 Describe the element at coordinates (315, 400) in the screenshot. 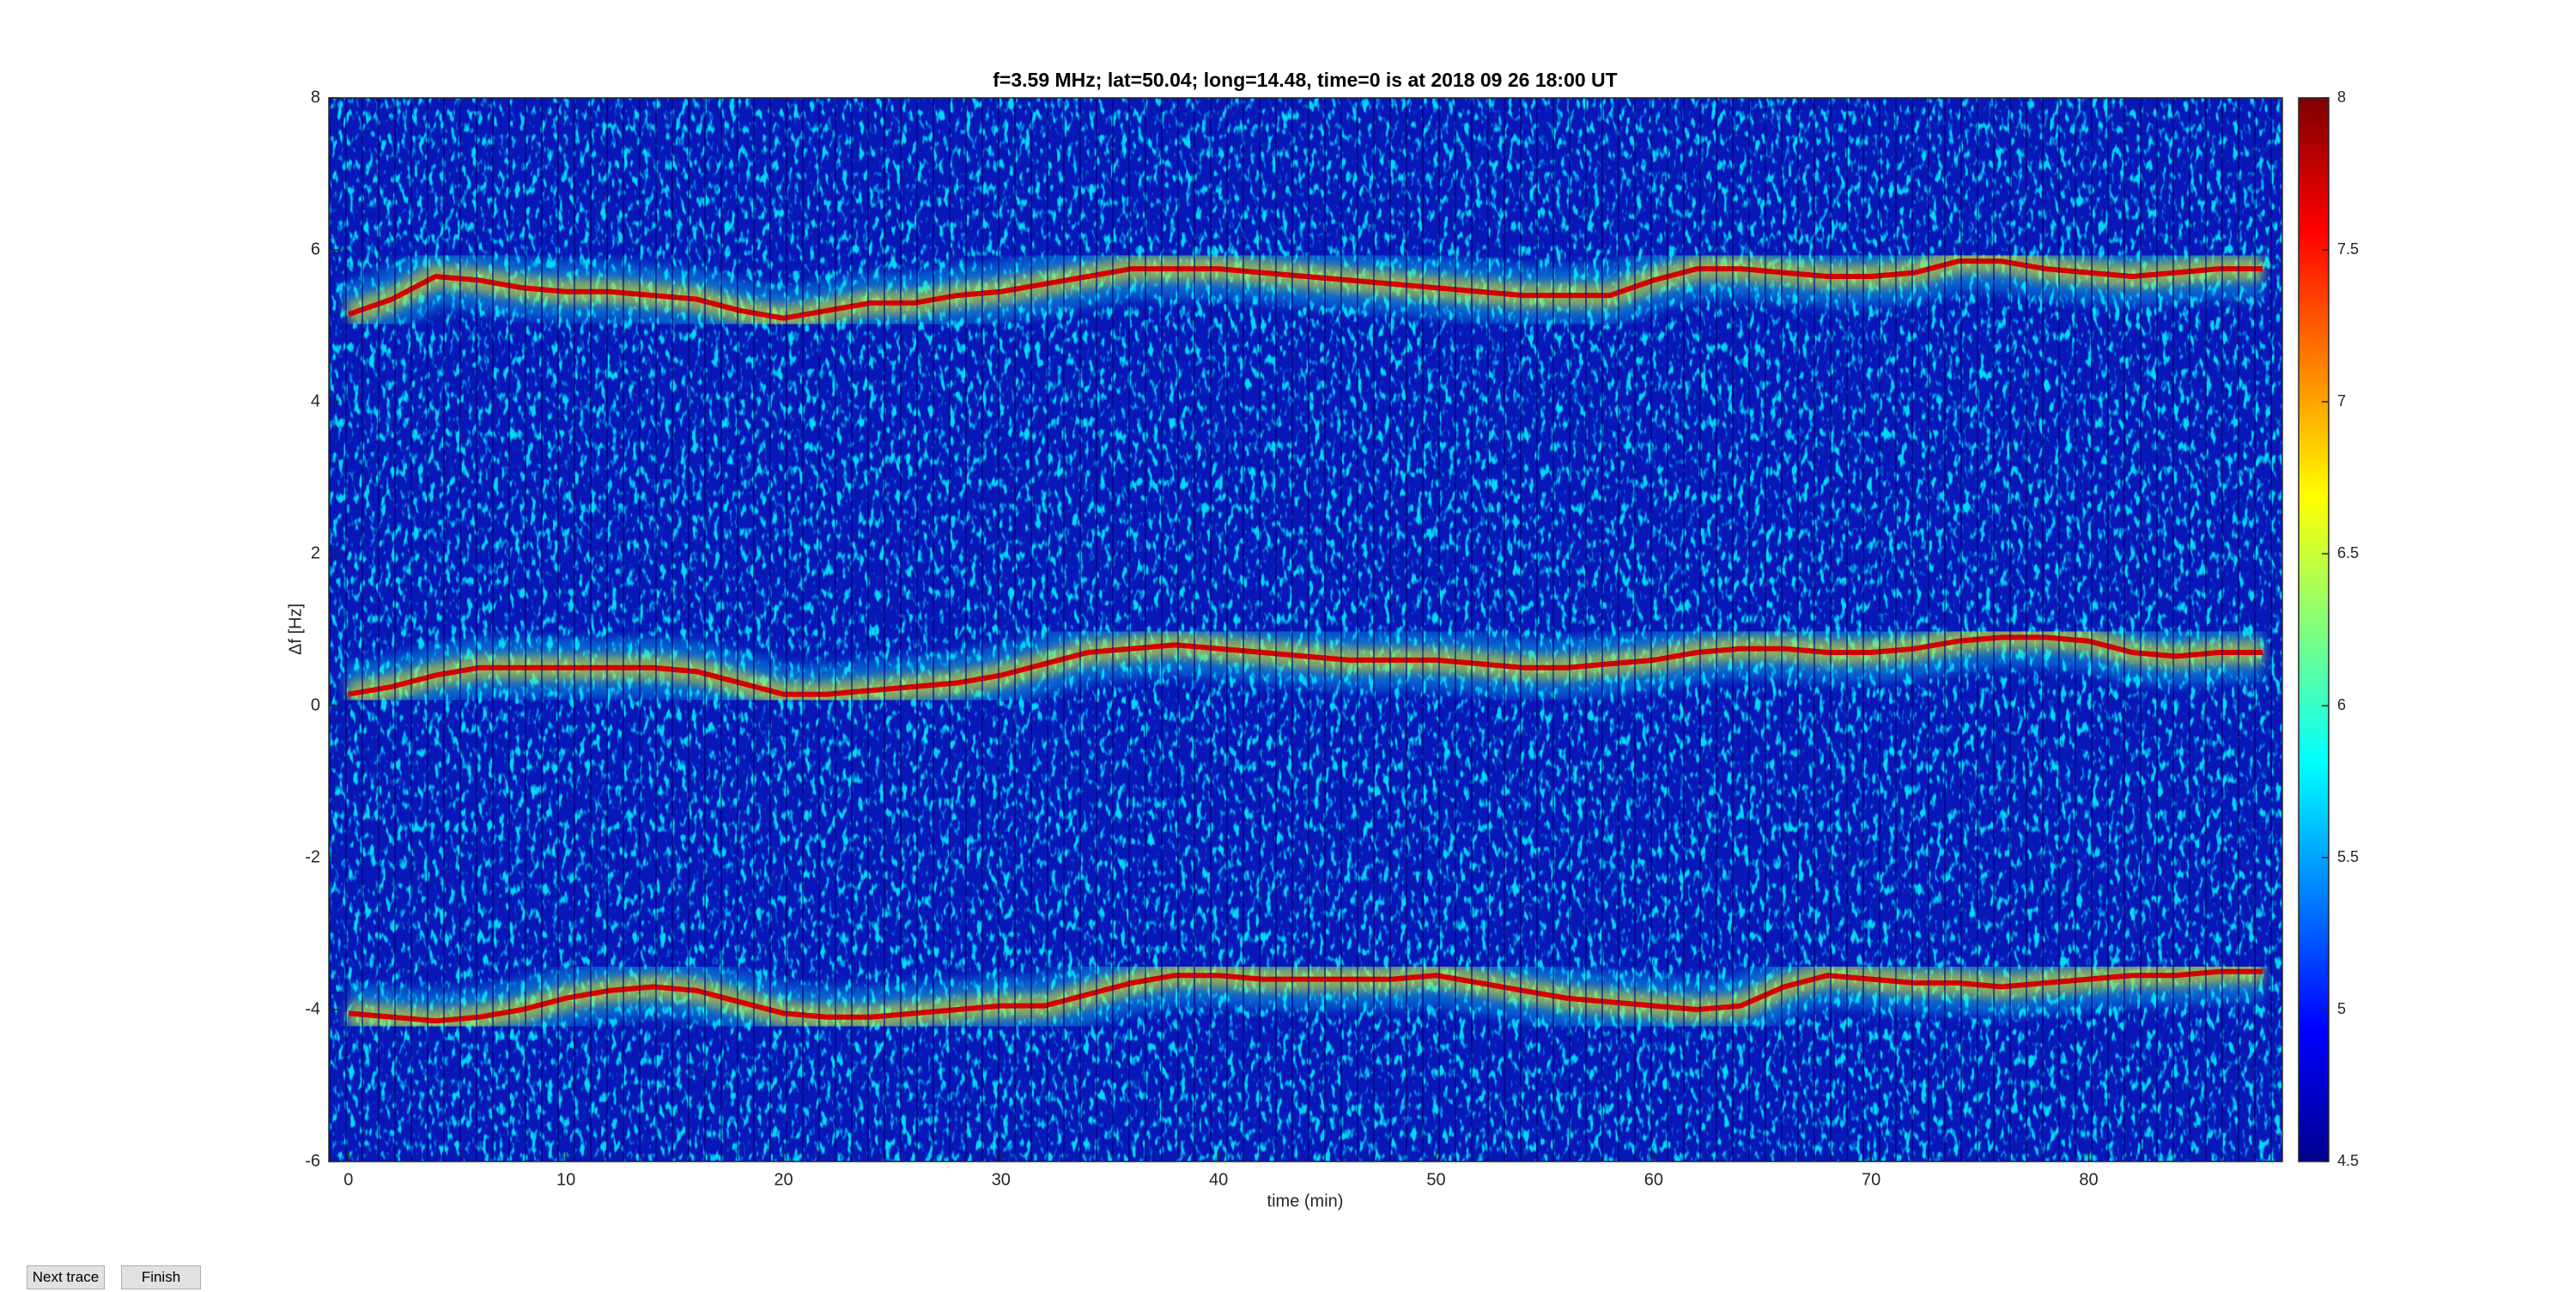

I see `y-tick-label: 4` at that location.